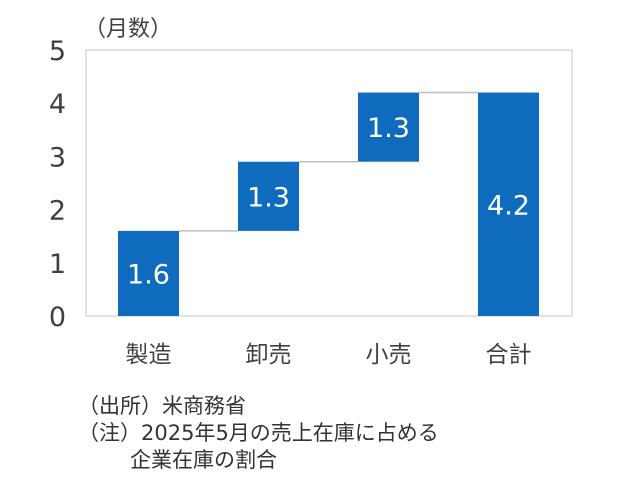 This screenshot has width=629, height=495. I want to click on notes: （出所）米商務省 （注）2025年5月の売上在庫に占める 企業在庫の割合, so click(258, 433).